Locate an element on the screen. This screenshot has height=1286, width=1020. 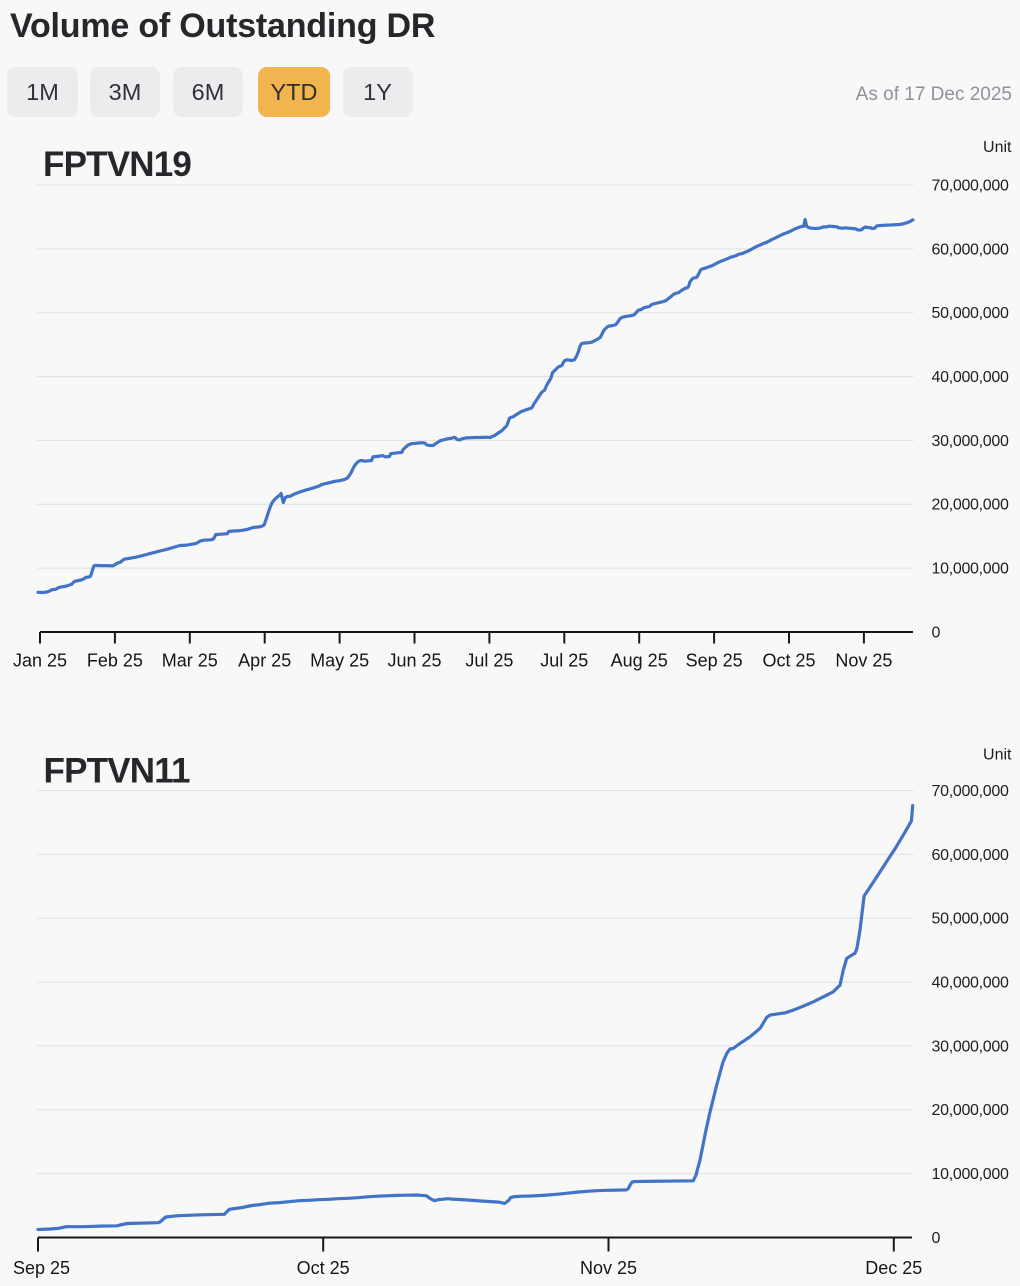
svg-text: Jan 25 is located at coordinates (40, 661).